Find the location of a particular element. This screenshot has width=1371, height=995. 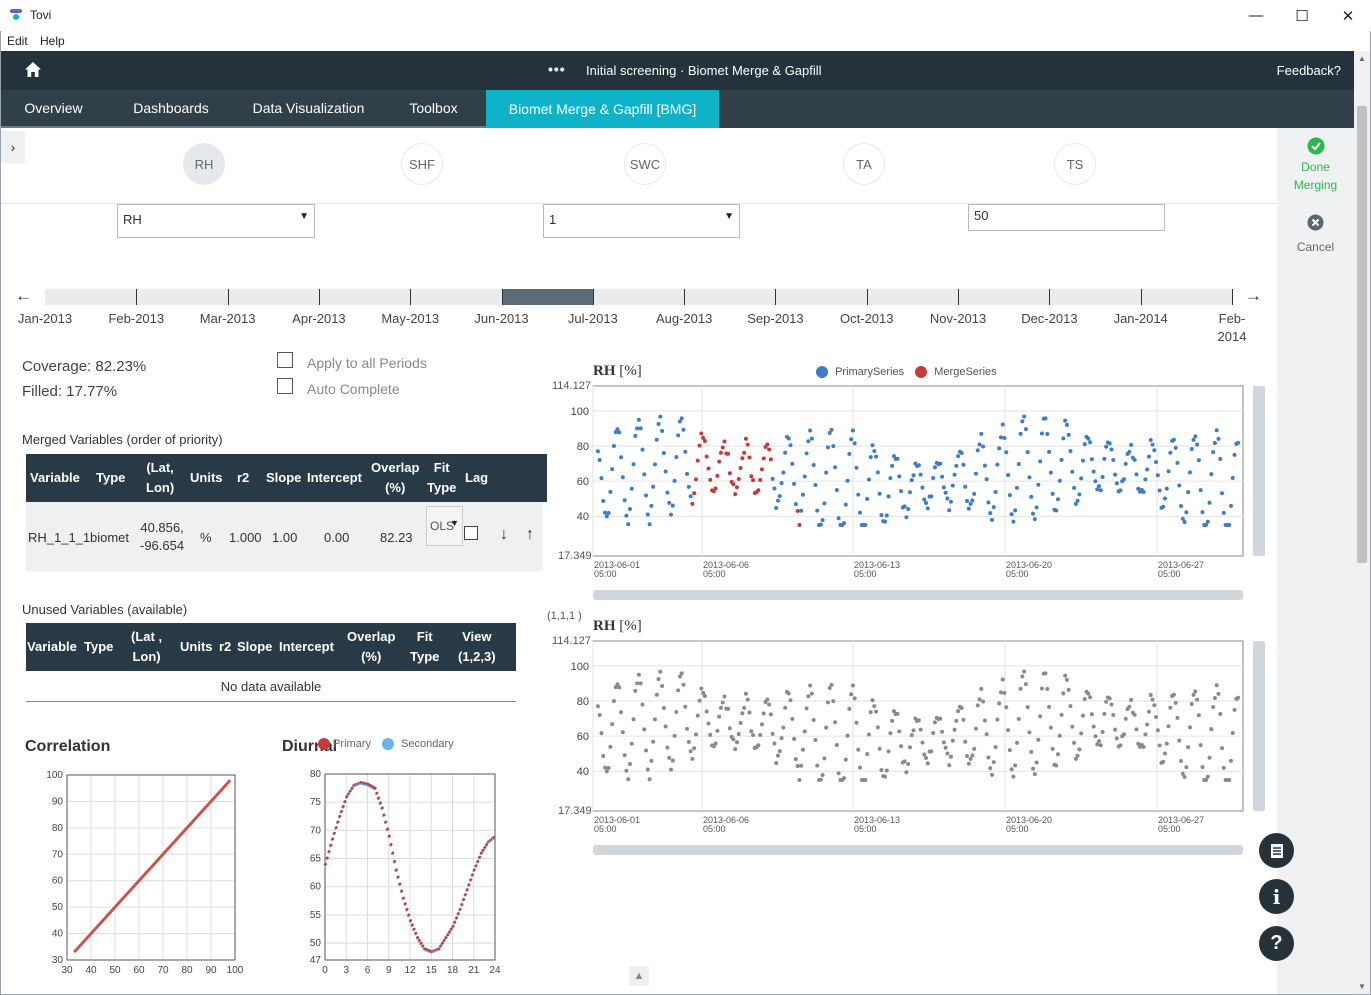

variable-select: RH ▼ is located at coordinates (216, 221).